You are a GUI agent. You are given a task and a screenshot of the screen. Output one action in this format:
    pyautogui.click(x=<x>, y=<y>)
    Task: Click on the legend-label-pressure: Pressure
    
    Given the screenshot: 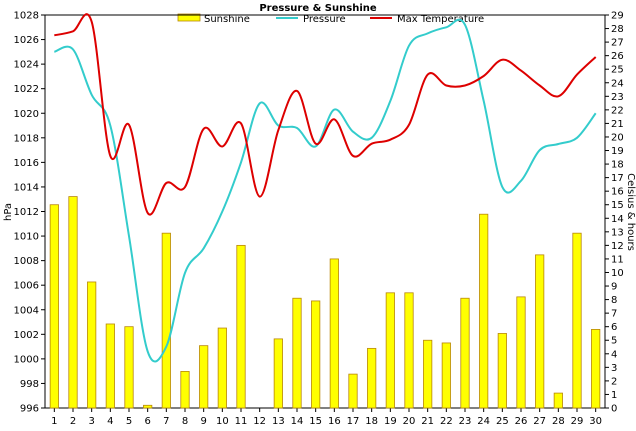 What is the action you would take?
    pyautogui.click(x=324, y=19)
    